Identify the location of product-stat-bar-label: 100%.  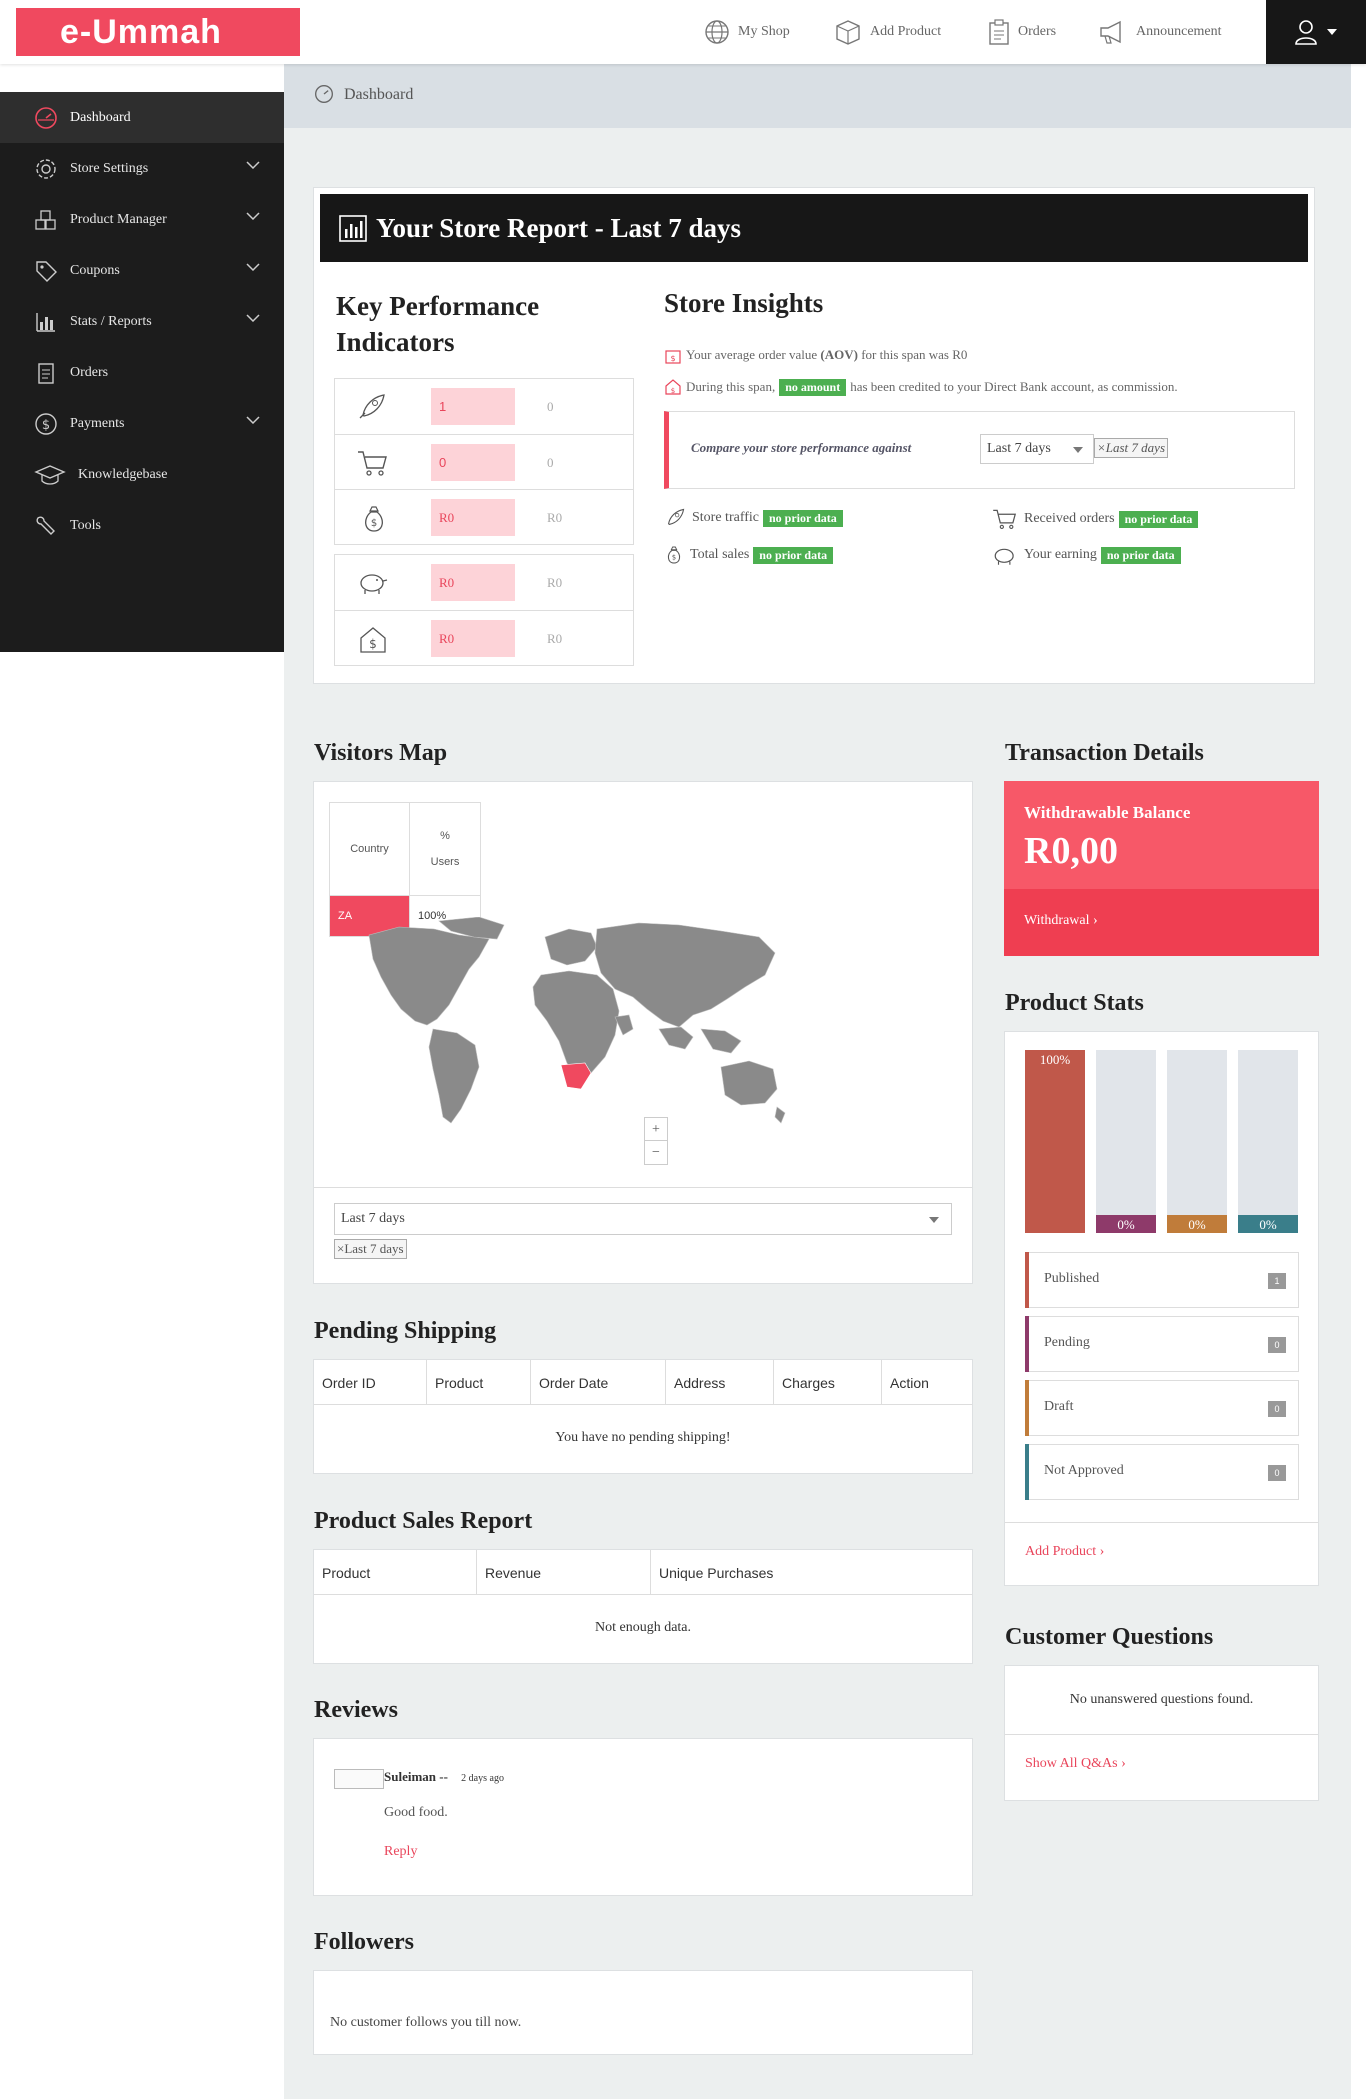
(1055, 1059).